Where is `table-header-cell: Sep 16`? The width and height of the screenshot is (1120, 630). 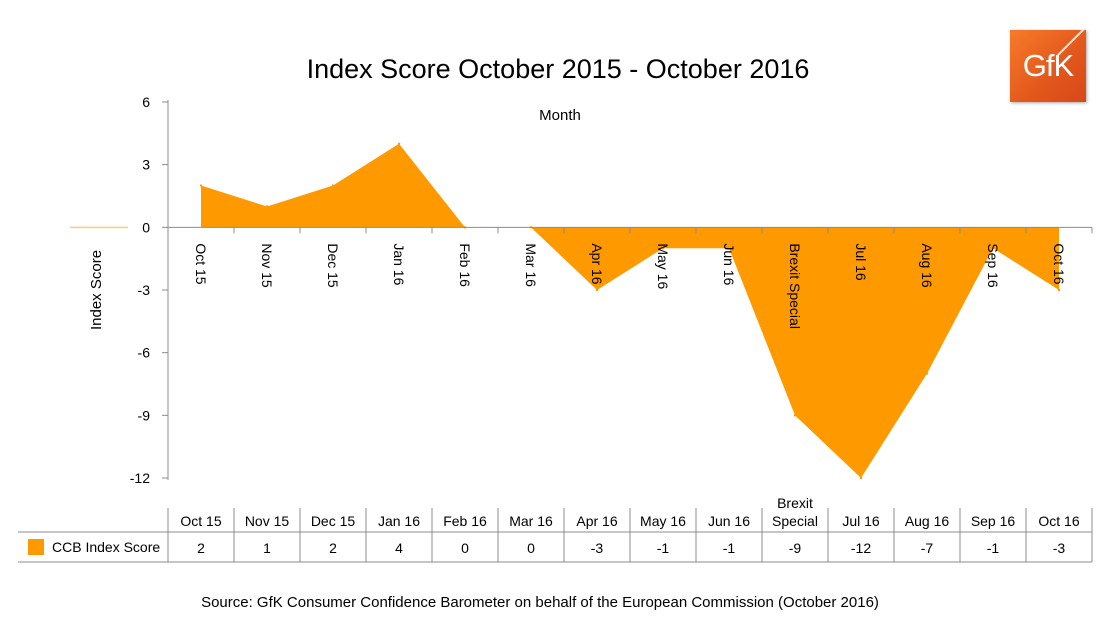 table-header-cell: Sep 16 is located at coordinates (993, 521).